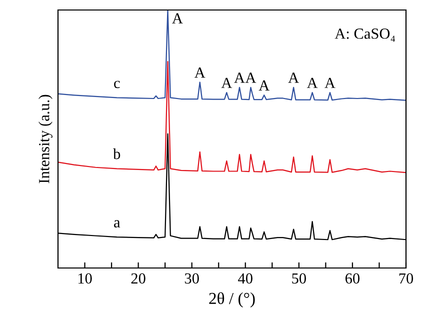  Describe the element at coordinates (138, 278) in the screenshot. I see `x-tick-label: 20` at that location.